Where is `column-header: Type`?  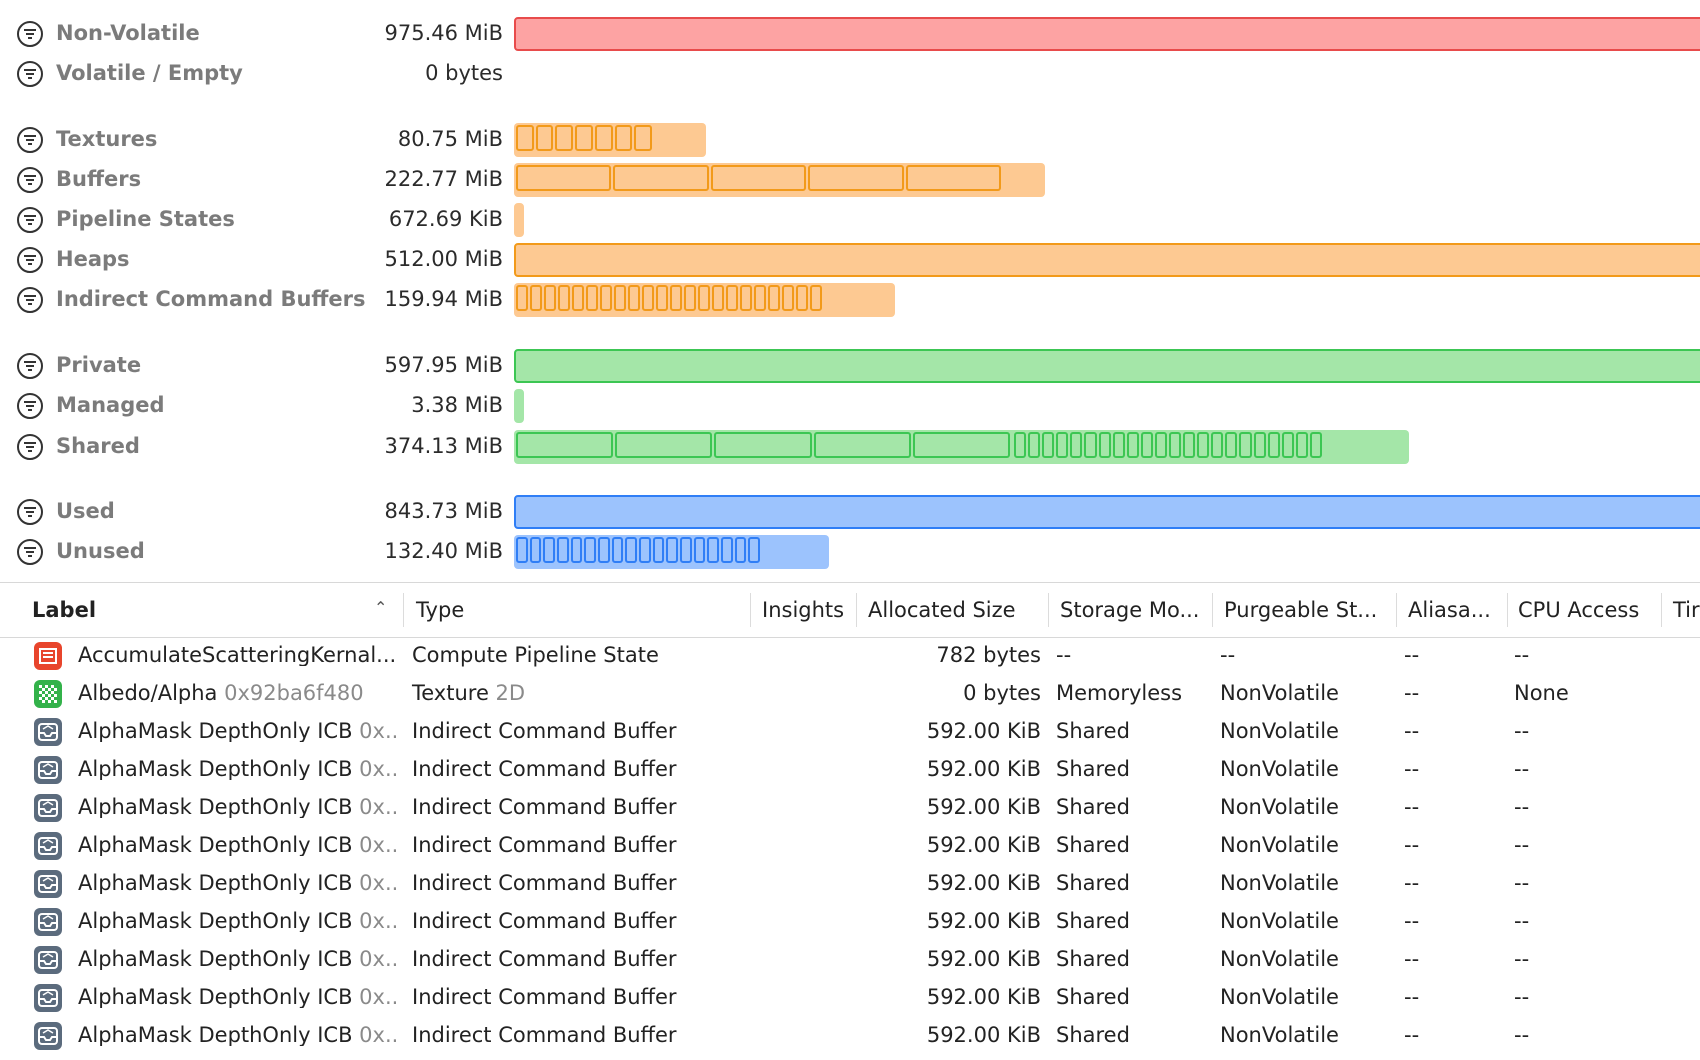 column-header: Type is located at coordinates (440, 610).